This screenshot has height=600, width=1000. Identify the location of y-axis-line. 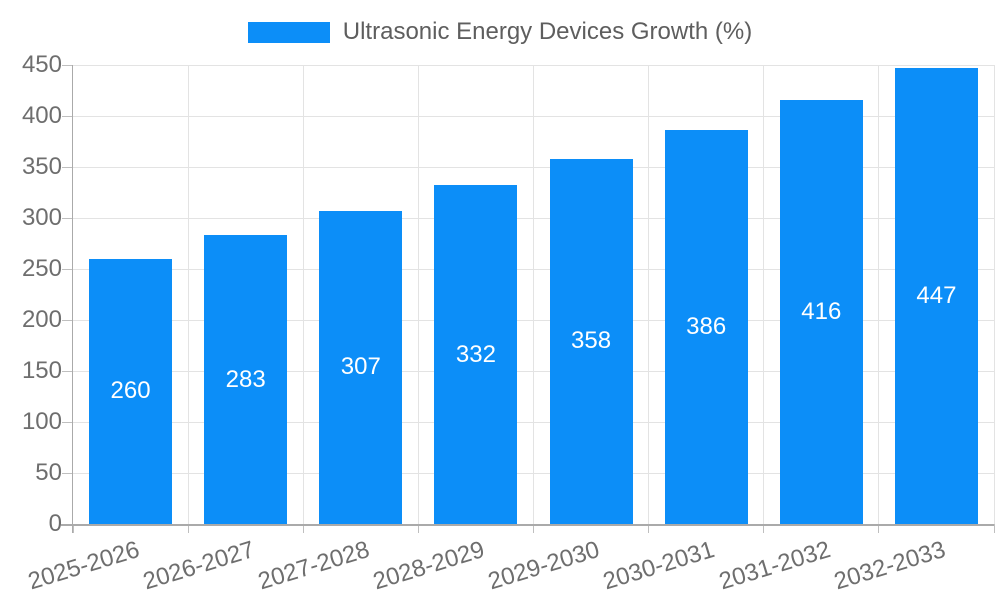
(72, 299).